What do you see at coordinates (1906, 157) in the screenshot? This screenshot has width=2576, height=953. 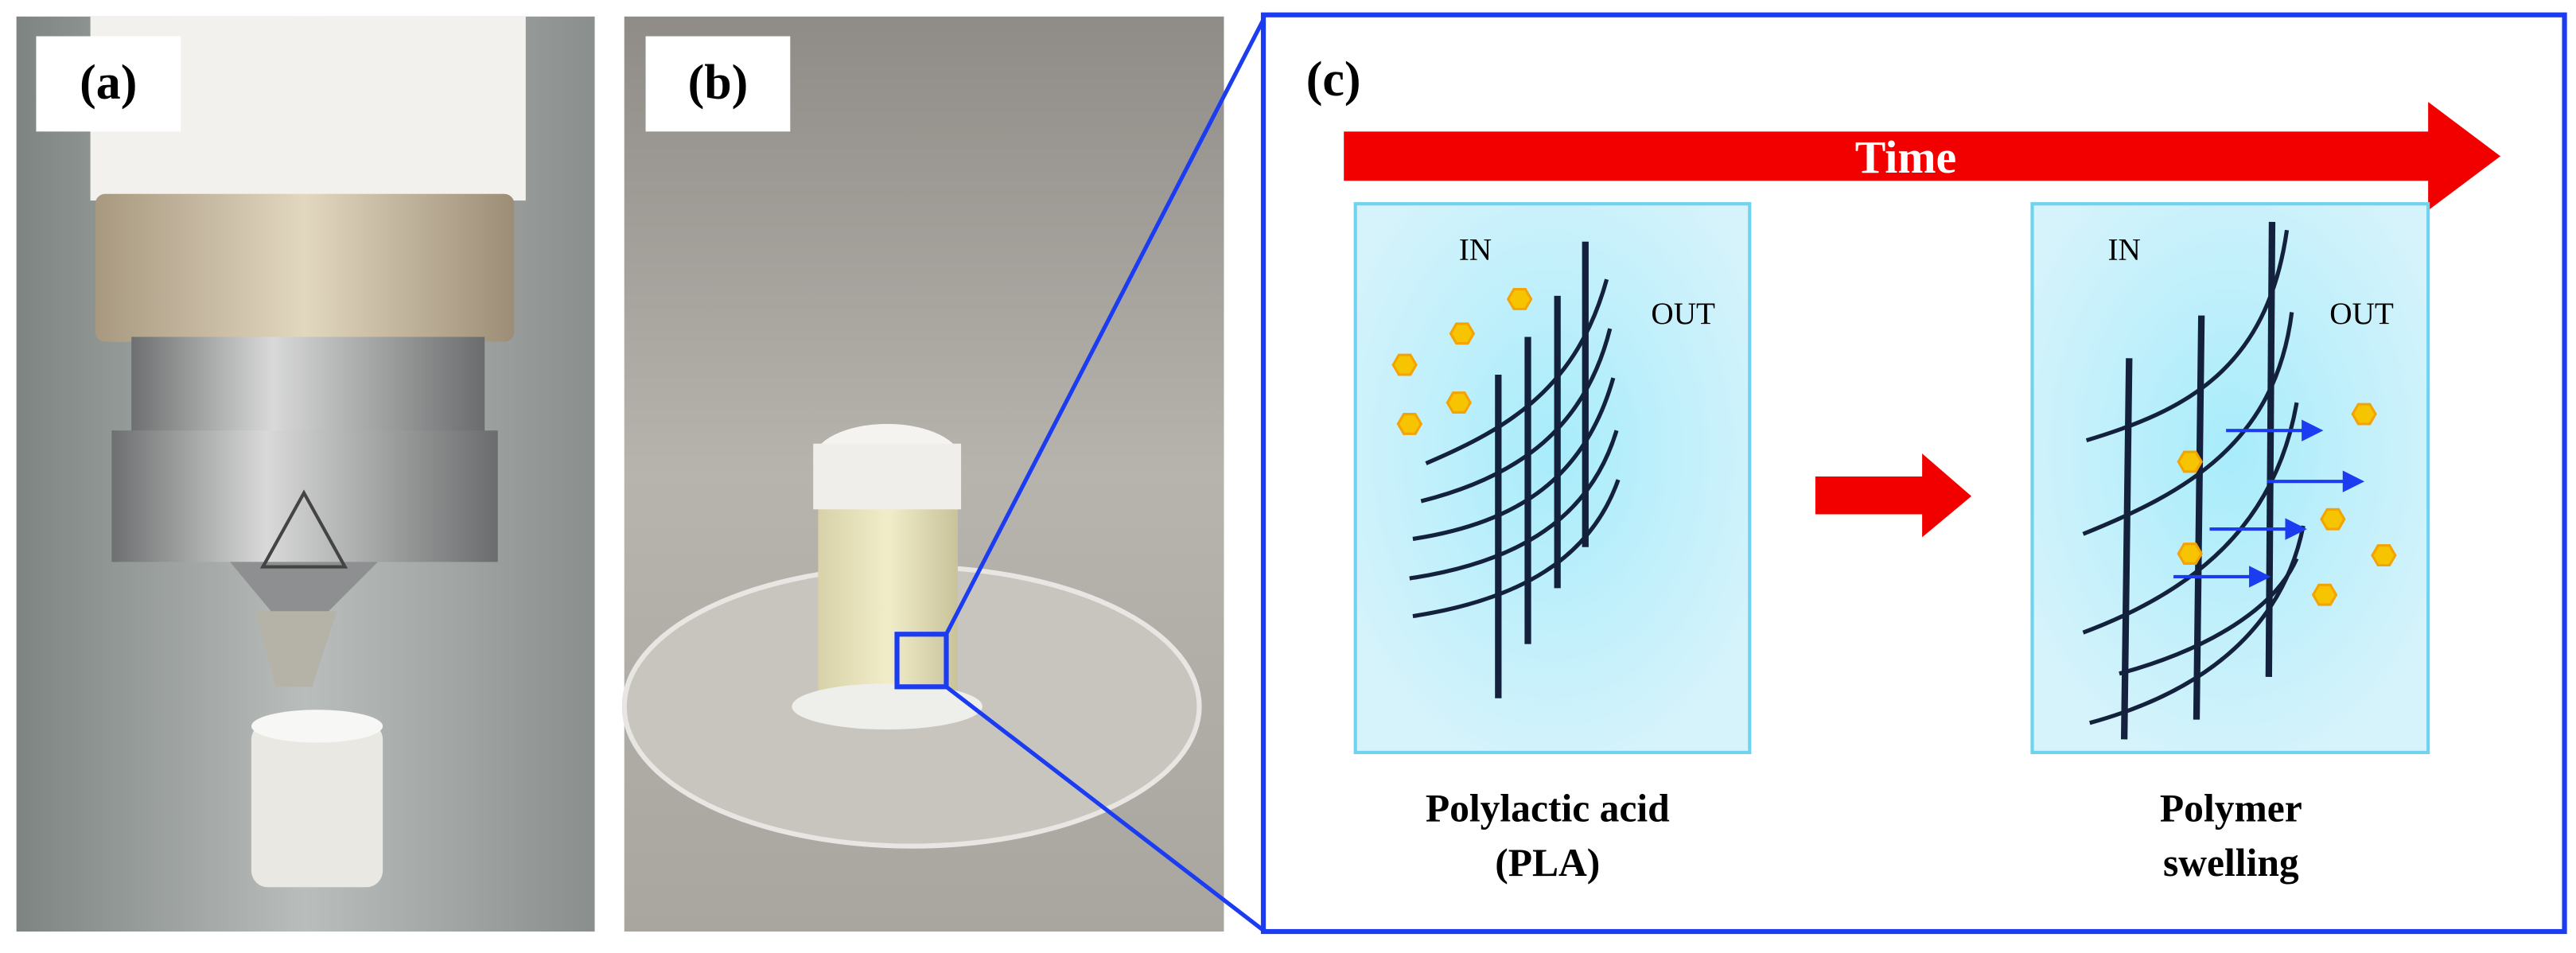 I see `time-label: Time` at bounding box center [1906, 157].